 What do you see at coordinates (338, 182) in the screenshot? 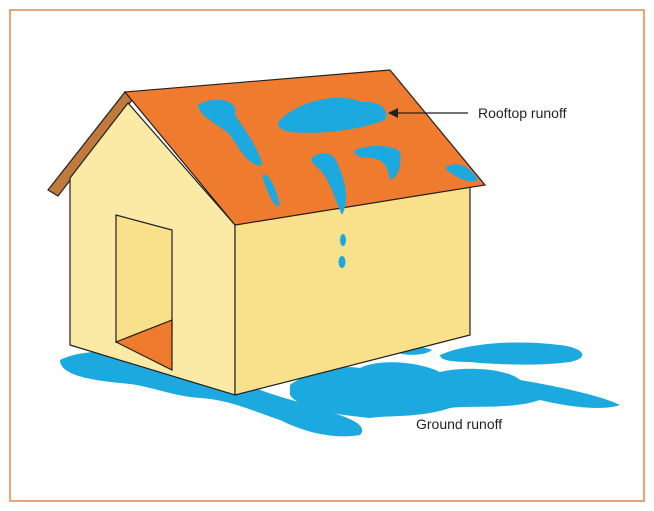
I see `roof-water` at bounding box center [338, 182].